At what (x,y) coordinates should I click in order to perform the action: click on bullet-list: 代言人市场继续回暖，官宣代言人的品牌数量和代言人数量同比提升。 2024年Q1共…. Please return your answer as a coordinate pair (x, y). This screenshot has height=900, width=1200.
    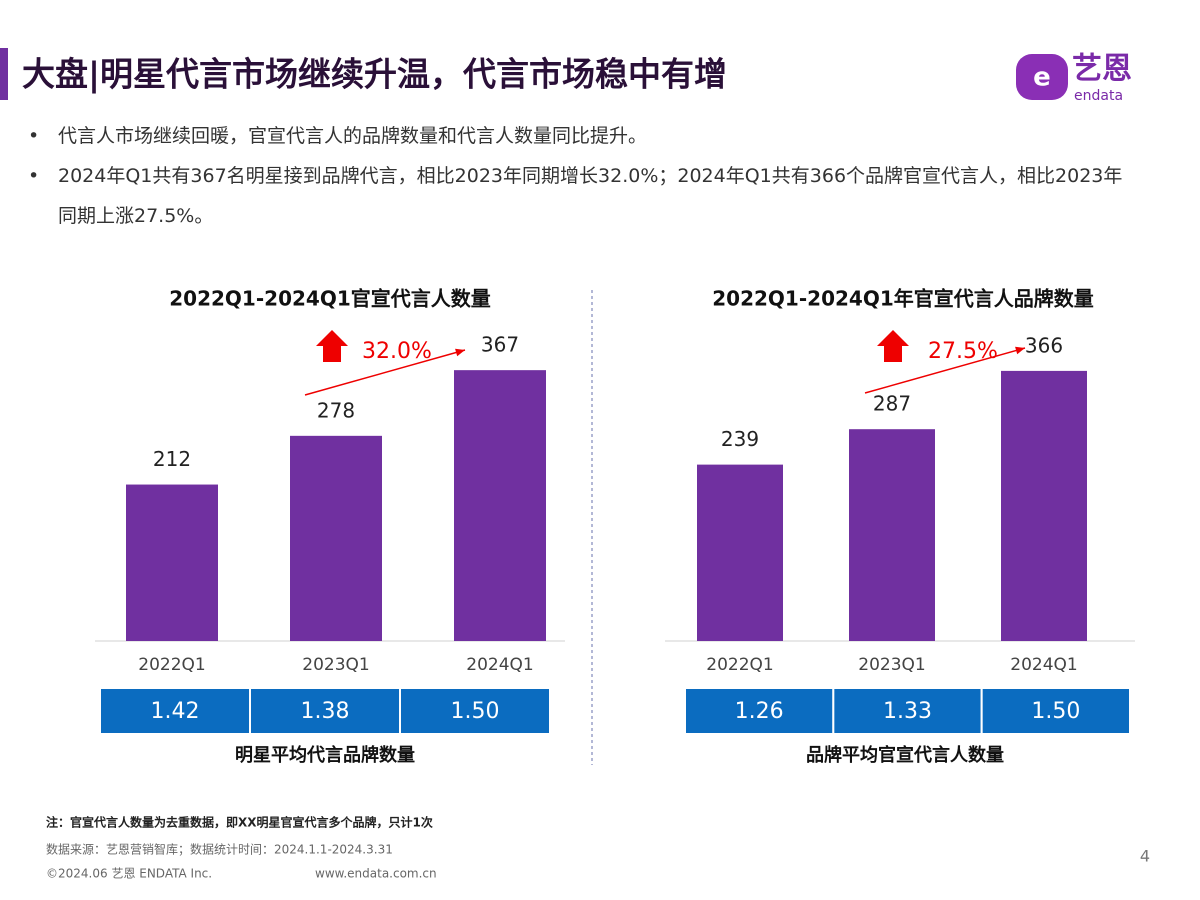
    Looking at the image, I should click on (583, 176).